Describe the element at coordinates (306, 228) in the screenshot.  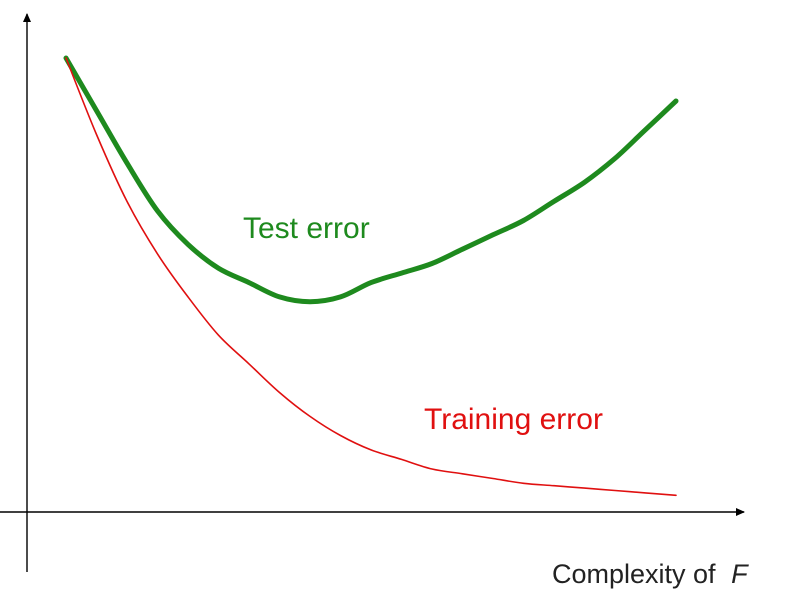
I see `test-error-label: Test error` at that location.